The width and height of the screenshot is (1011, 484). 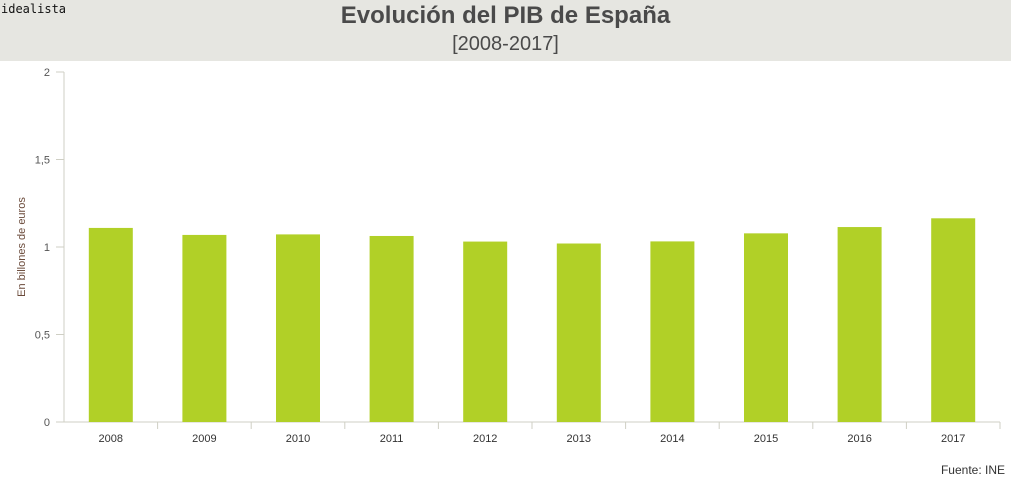 I want to click on bar-2010, so click(x=298, y=328).